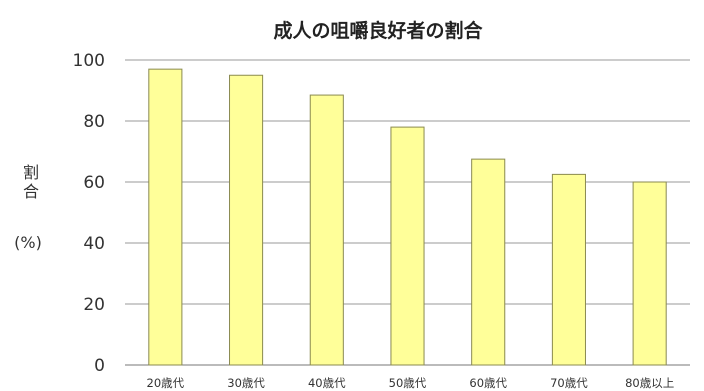 The width and height of the screenshot is (704, 391). What do you see at coordinates (569, 383) in the screenshot?
I see `x-tick-label-6: 70歳代` at bounding box center [569, 383].